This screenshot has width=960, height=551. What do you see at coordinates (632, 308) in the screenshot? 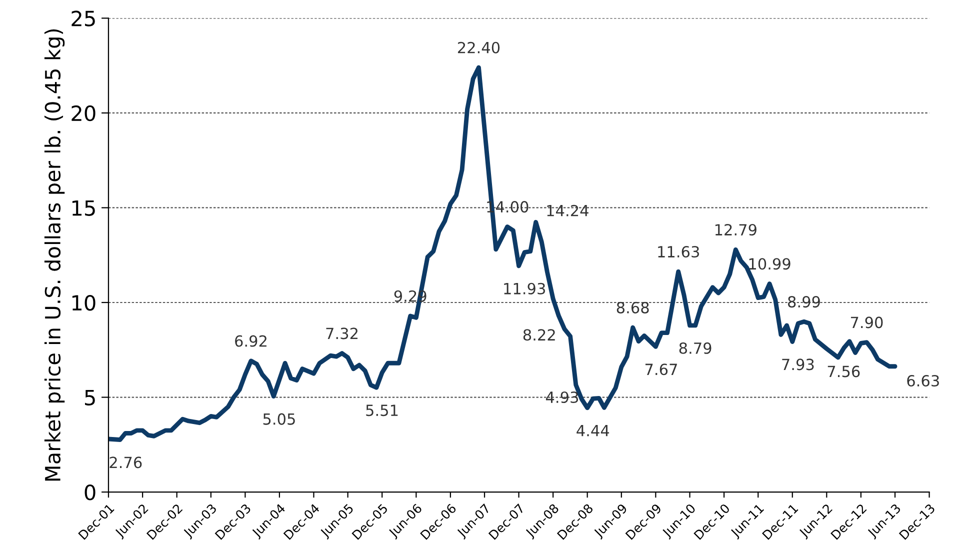
I see `annotation: 8.68` at bounding box center [632, 308].